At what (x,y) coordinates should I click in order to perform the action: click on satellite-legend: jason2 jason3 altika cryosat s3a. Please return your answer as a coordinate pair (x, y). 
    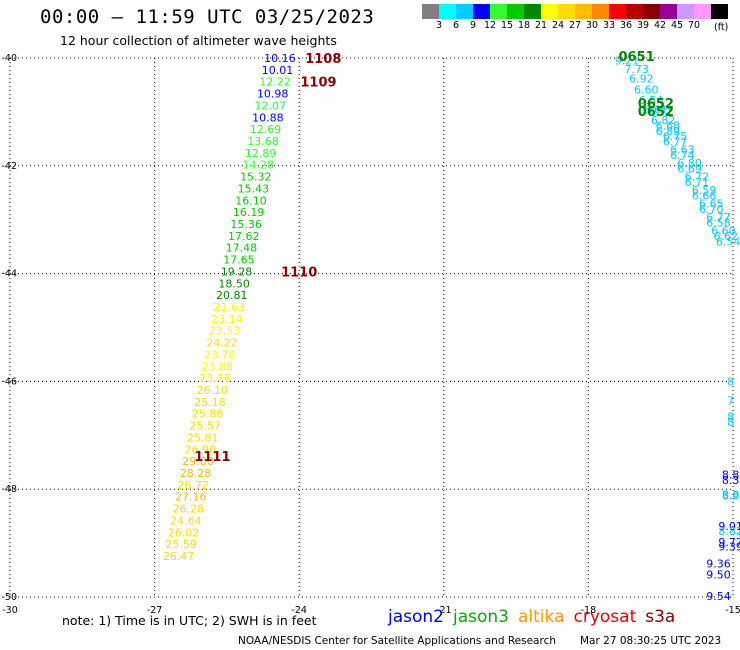
    Looking at the image, I should click on (536, 617).